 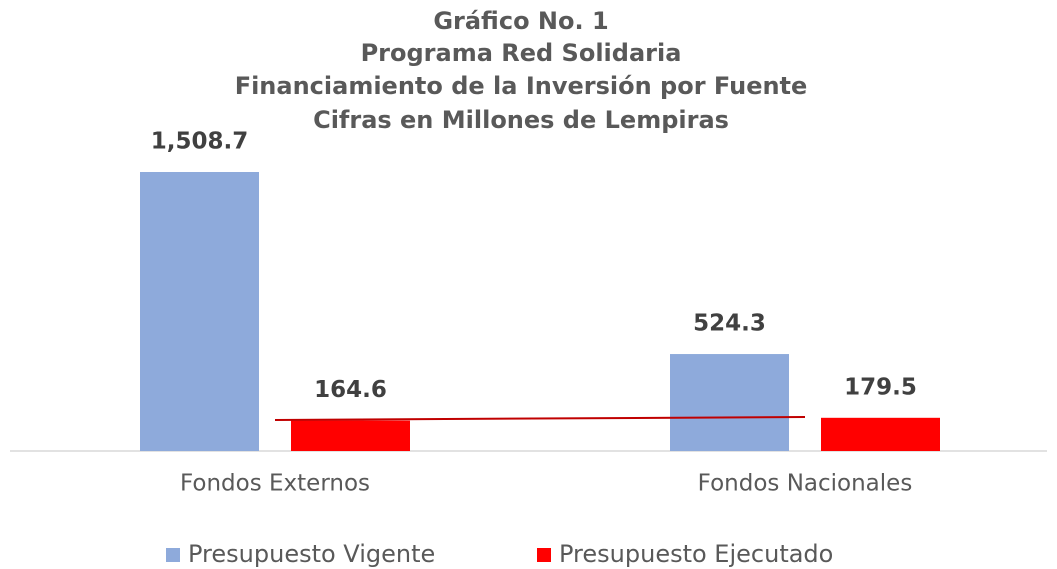 What do you see at coordinates (805, 484) in the screenshot?
I see `x-tick-label: Fondos Nacionales` at bounding box center [805, 484].